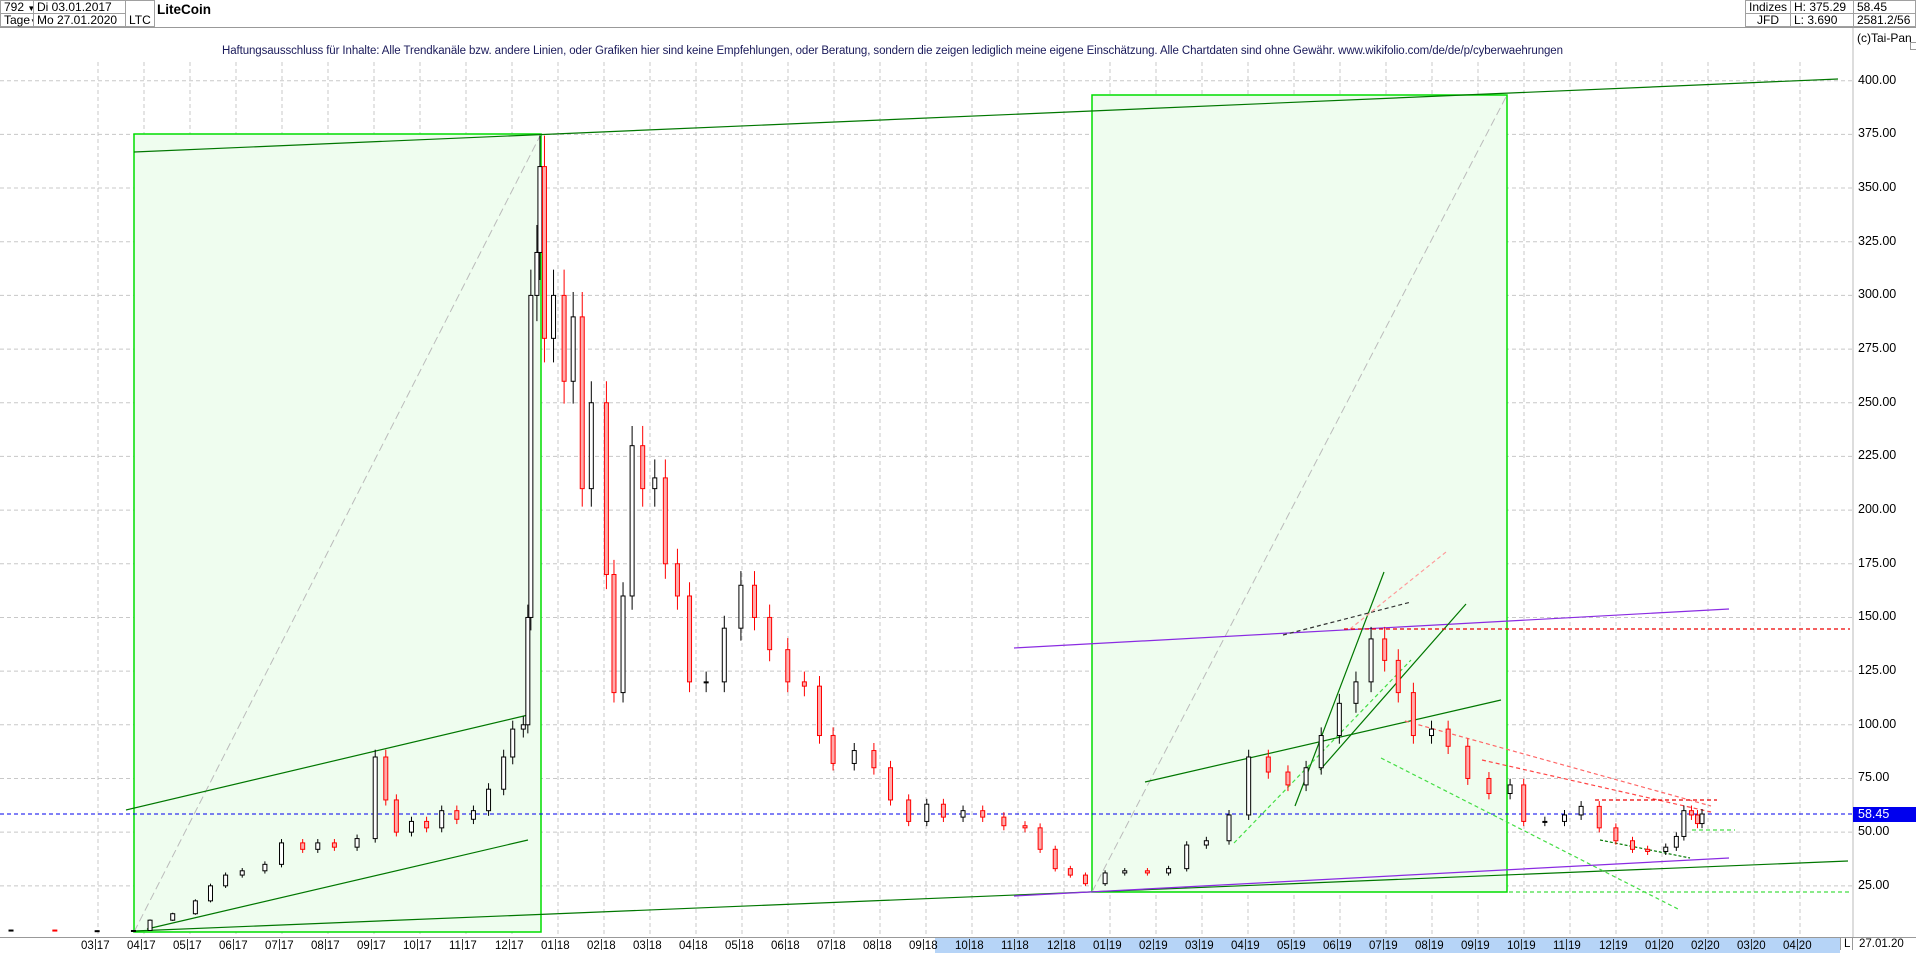  What do you see at coordinates (79, 7) in the screenshot?
I see `start-date-field: Di 03.01.2017` at bounding box center [79, 7].